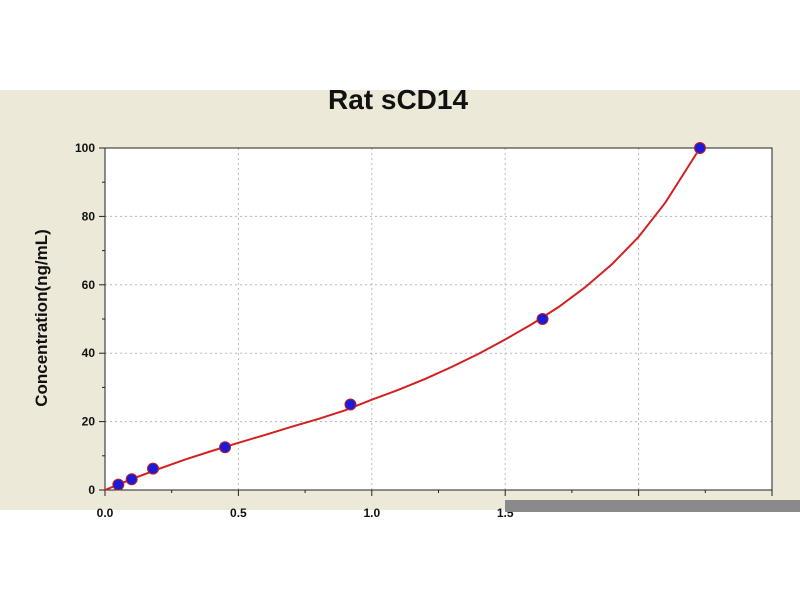 Image resolution: width=800 pixels, height=600 pixels. What do you see at coordinates (652, 506) in the screenshot?
I see `bottom-bar` at bounding box center [652, 506].